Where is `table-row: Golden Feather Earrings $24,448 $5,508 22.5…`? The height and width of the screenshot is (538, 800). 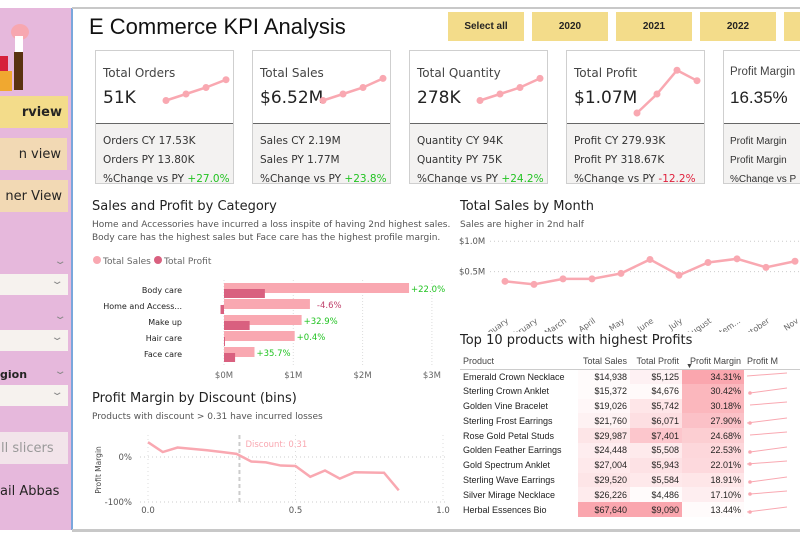
table-row: Golden Feather Earrings $24,448 $5,508 22.5… is located at coordinates (630, 450).